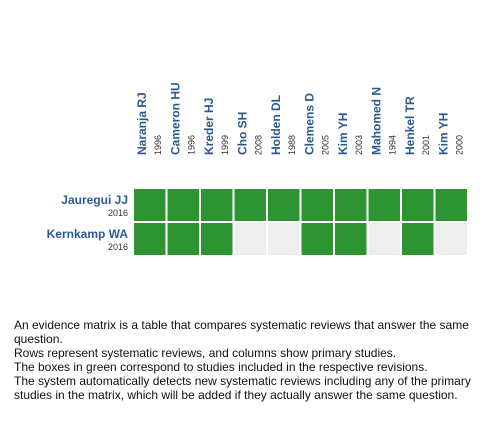  What do you see at coordinates (176, 118) in the screenshot?
I see `study-name: Cameron HU` at bounding box center [176, 118].